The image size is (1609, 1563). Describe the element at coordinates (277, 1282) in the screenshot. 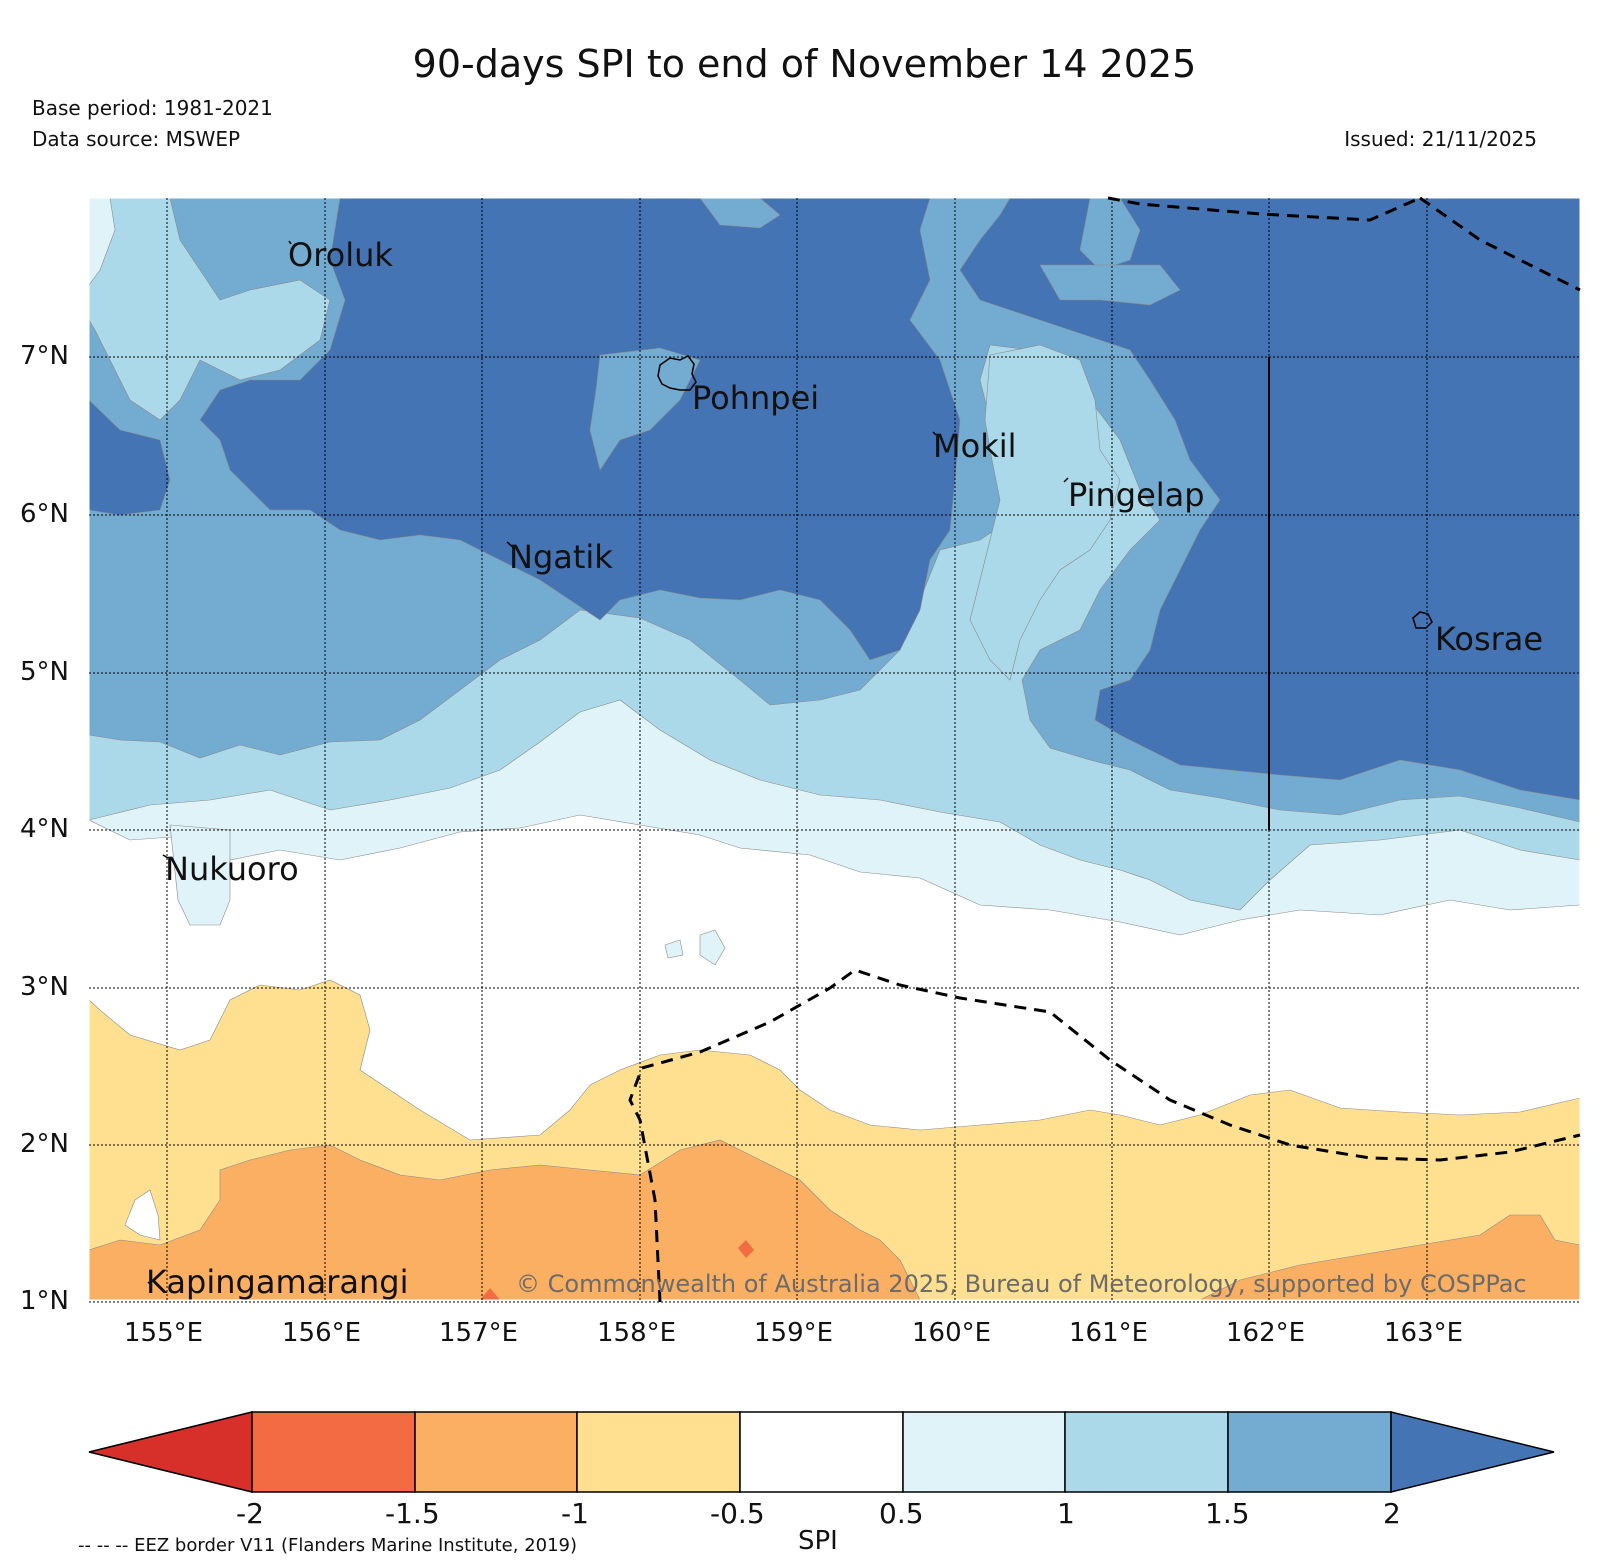

I see `place-label-kapingamarangi: Kapingamarangi` at that location.